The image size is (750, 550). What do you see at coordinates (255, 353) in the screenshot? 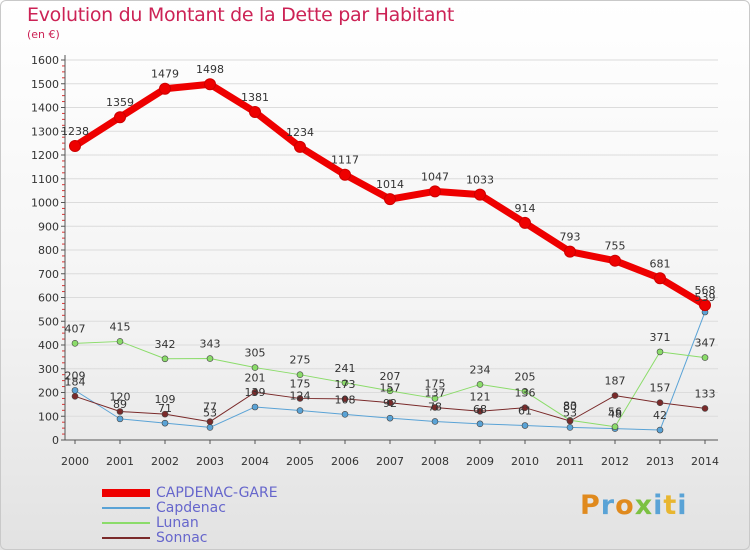
I see `data-label: 305` at bounding box center [255, 353].